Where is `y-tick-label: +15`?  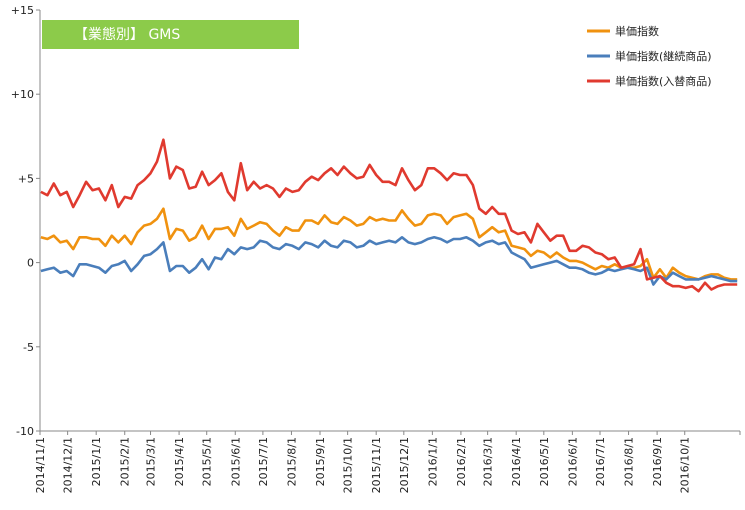
y-tick-label: +15 is located at coordinates (22, 10).